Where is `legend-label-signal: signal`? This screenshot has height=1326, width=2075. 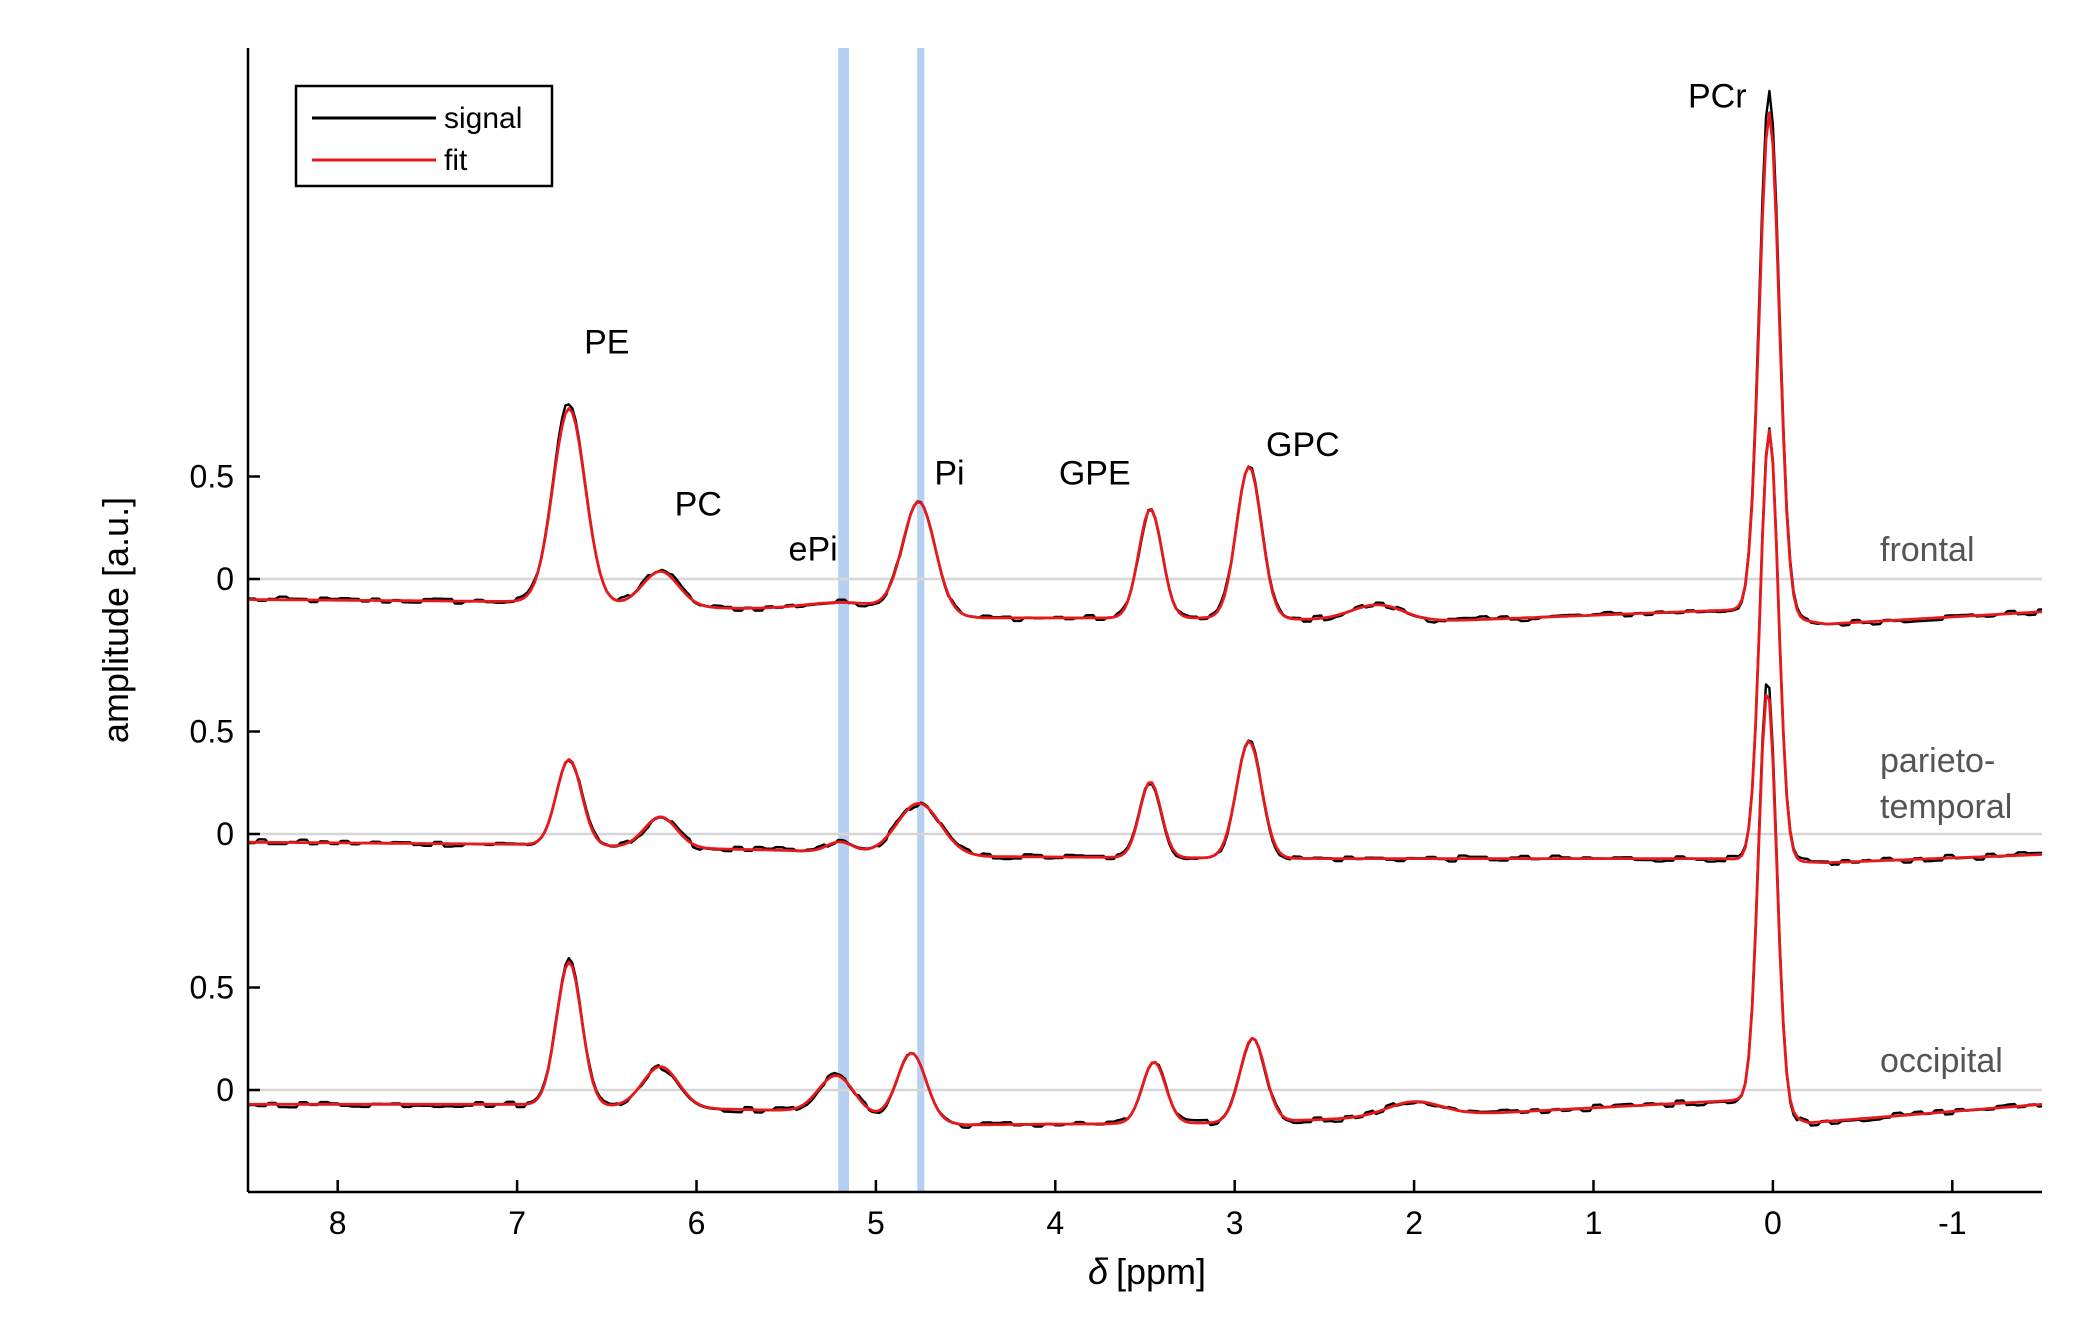 legend-label-signal: signal is located at coordinates (483, 118).